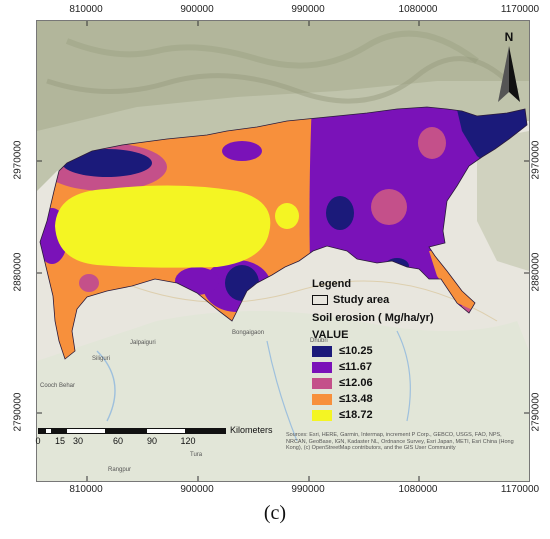 Image resolution: width=550 pixels, height=539 pixels. What do you see at coordinates (418, 489) in the screenshot?
I see `x-tick-bottom-4: 1080000` at bounding box center [418, 489].